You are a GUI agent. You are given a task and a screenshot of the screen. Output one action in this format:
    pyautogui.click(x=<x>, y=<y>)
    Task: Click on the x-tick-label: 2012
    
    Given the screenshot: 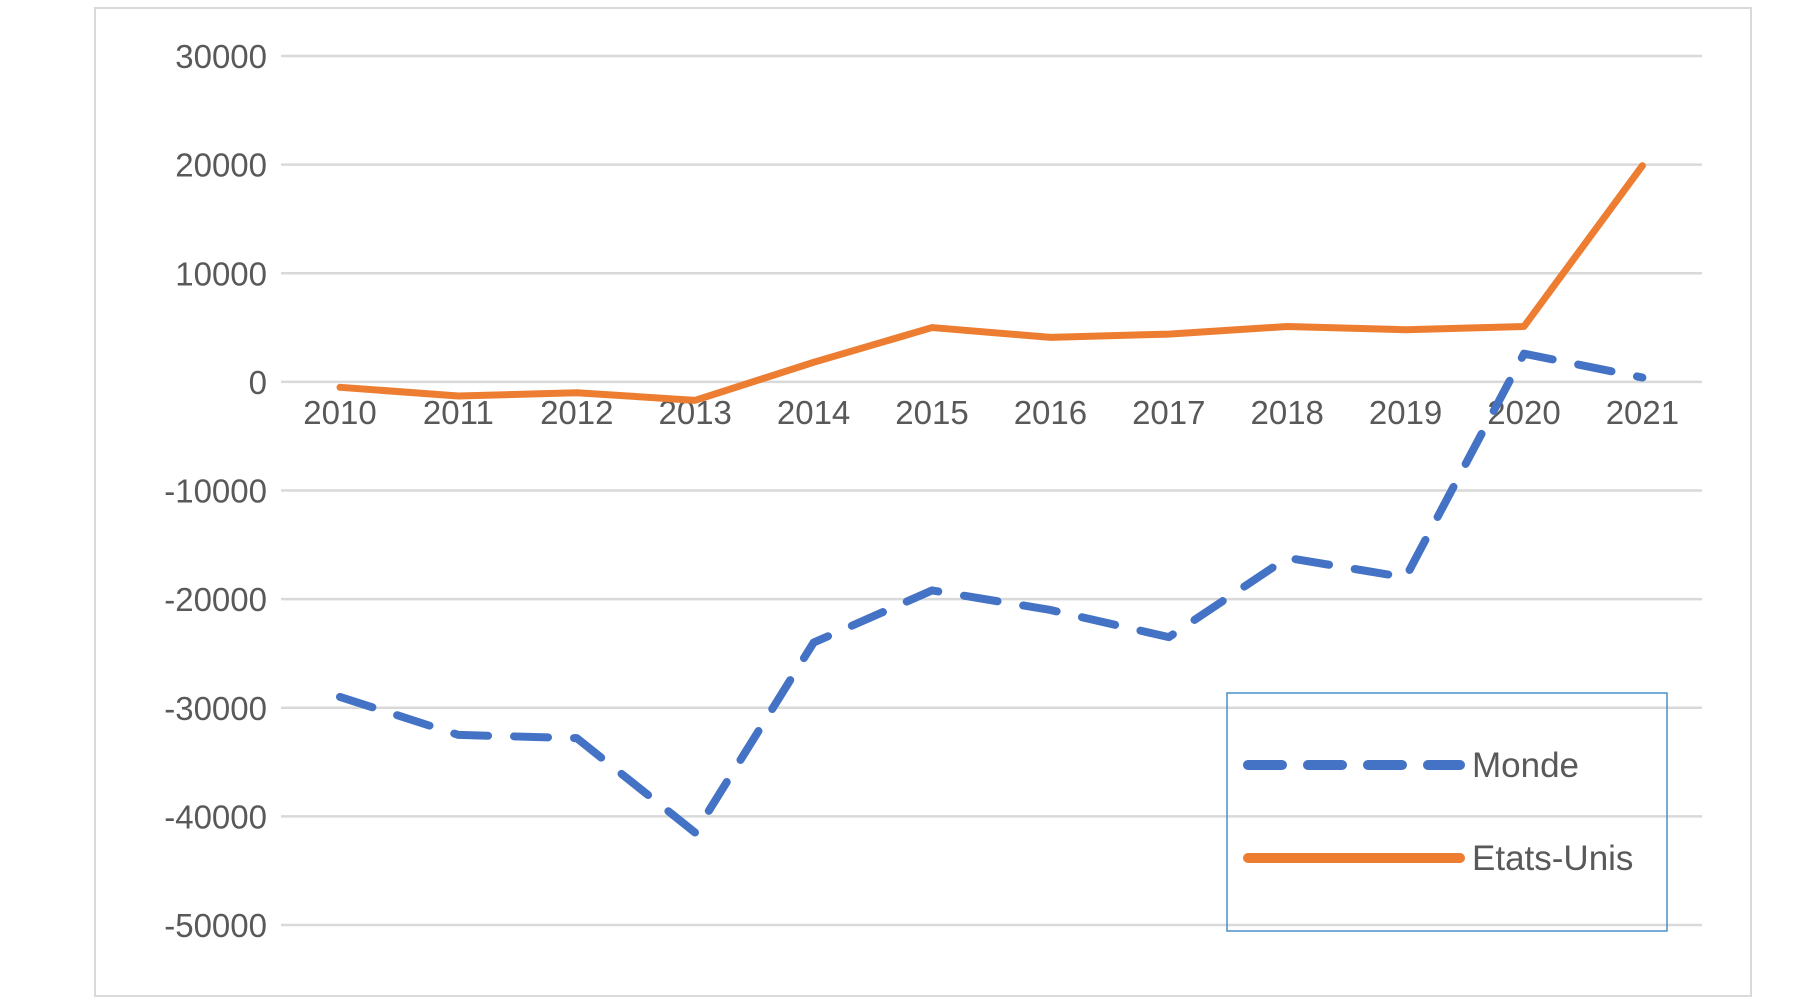 What is the action you would take?
    pyautogui.click(x=576, y=412)
    